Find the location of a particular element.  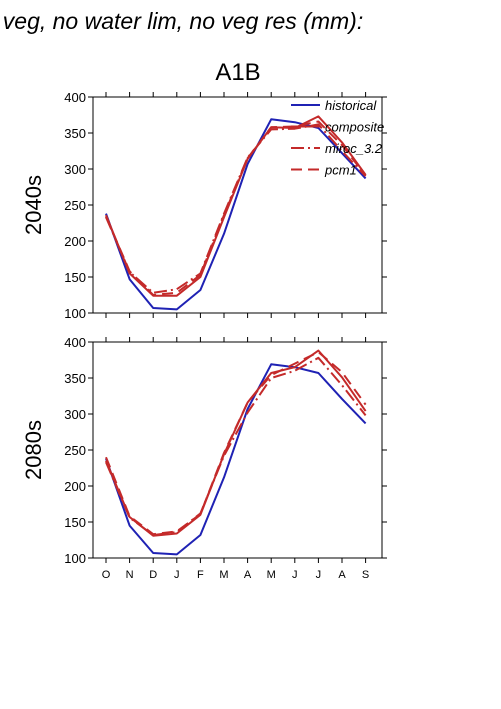

legend-label-pcm1: pcm1 is located at coordinates (340, 170).